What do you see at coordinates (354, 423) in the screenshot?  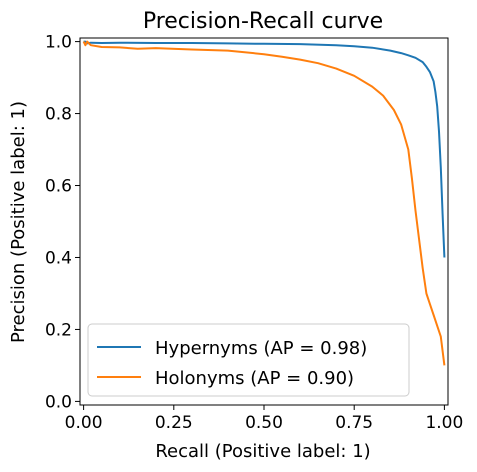 I see `x-tick-label: 0.75` at bounding box center [354, 423].